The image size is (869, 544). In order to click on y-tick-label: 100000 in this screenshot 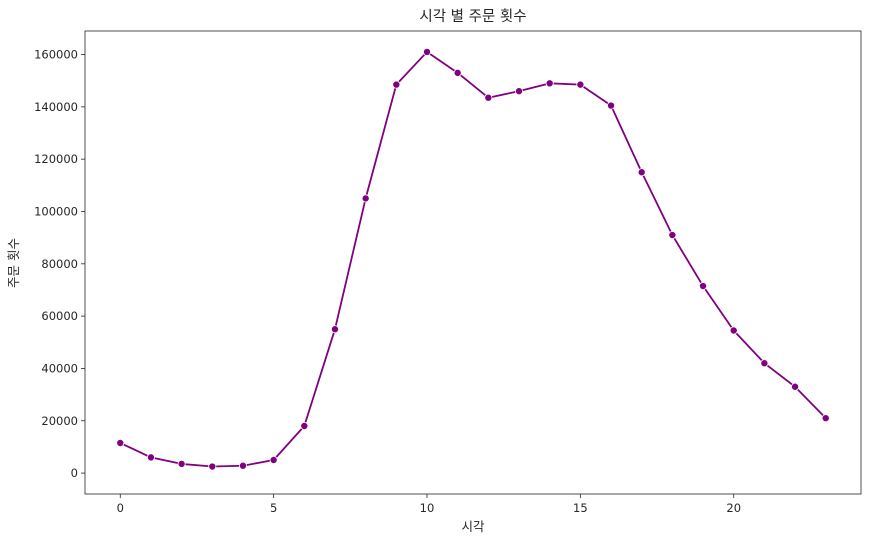, I will do `click(56, 211)`.